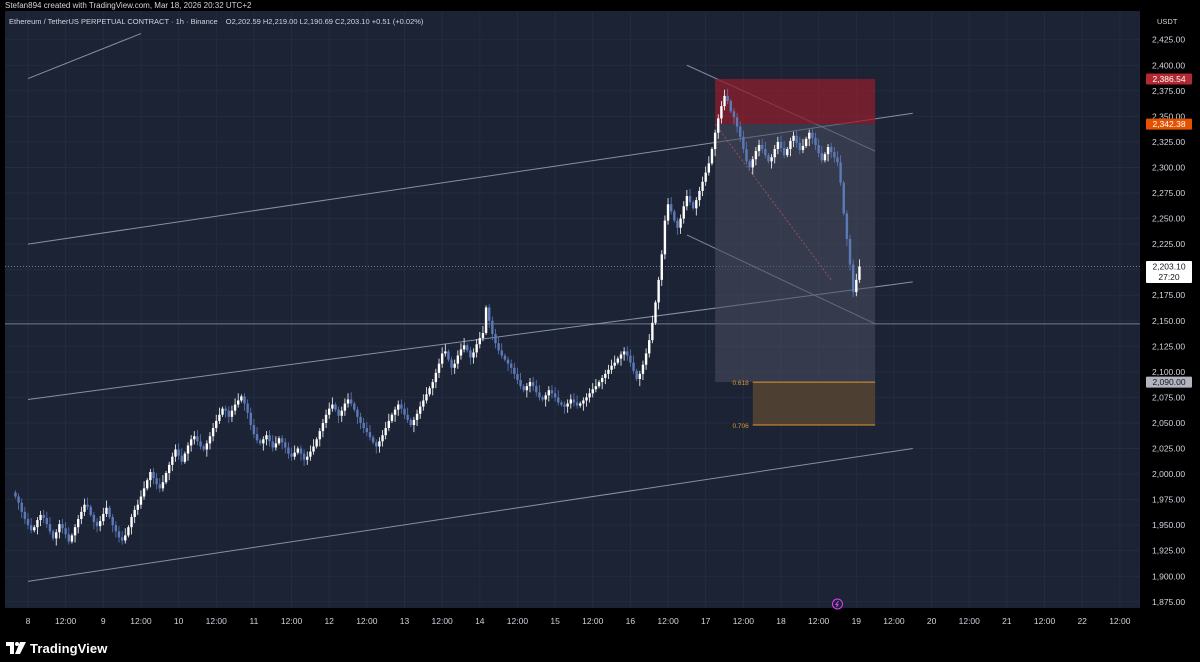 The image size is (1200, 662). I want to click on price-label-text: 2,203.10, so click(1168, 266).